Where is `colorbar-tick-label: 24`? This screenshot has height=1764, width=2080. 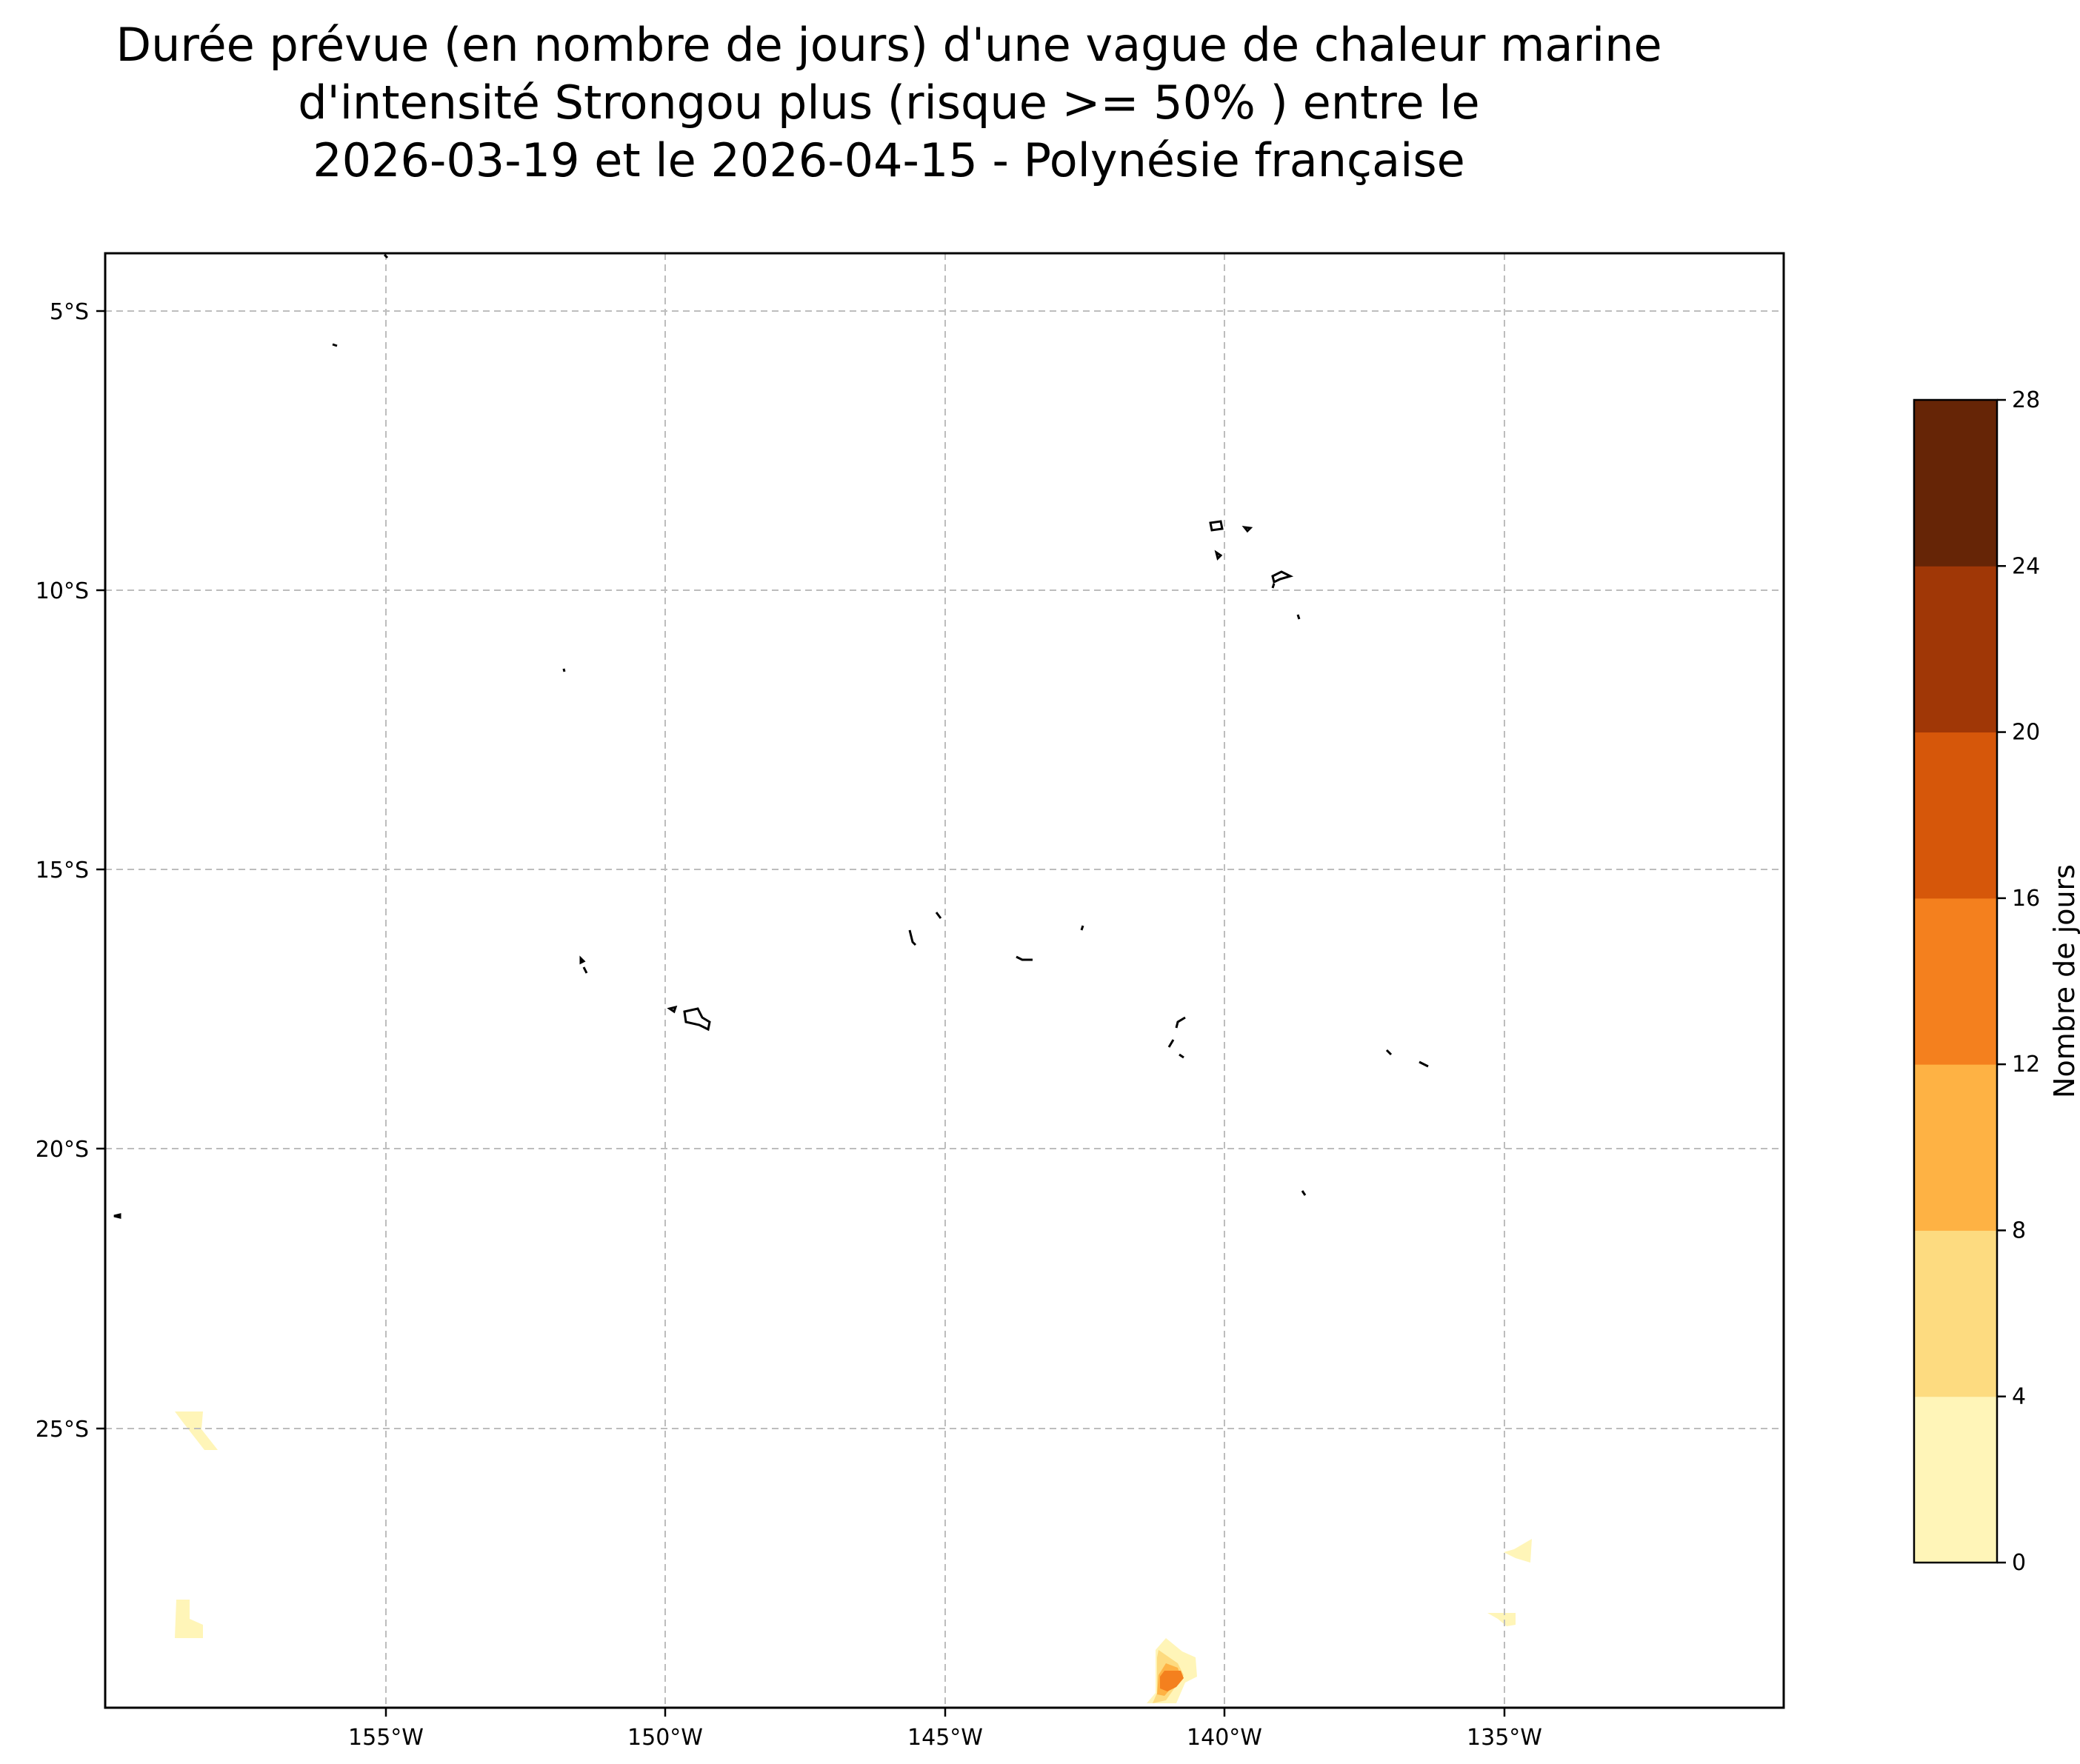 colorbar-tick-label: 24 is located at coordinates (2026, 566).